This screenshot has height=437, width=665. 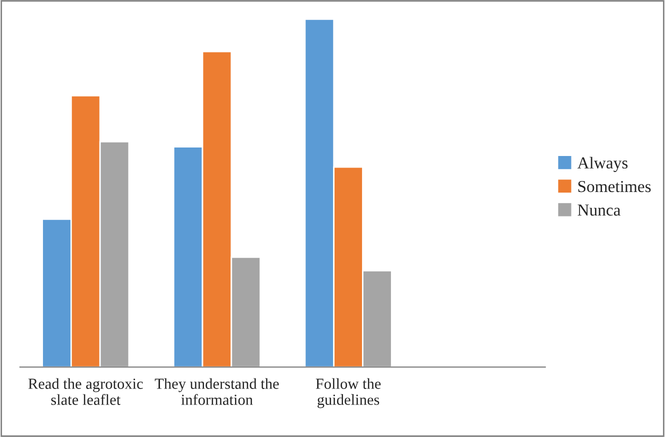 What do you see at coordinates (602, 164) in the screenshot?
I see `legend-label: Always` at bounding box center [602, 164].